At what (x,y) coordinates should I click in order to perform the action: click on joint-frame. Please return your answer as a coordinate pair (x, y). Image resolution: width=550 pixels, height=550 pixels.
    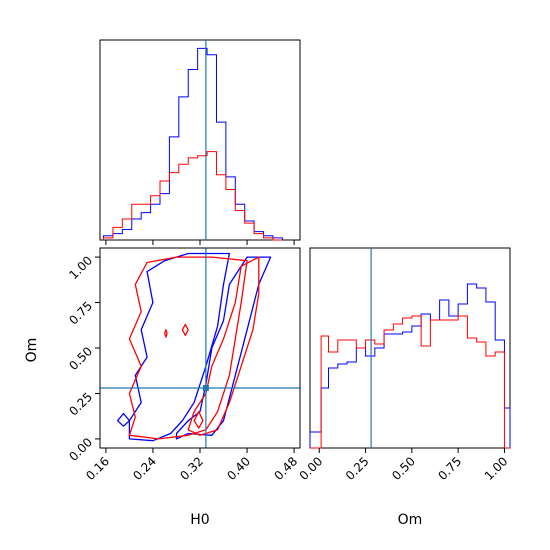
    Looking at the image, I should click on (200, 348).